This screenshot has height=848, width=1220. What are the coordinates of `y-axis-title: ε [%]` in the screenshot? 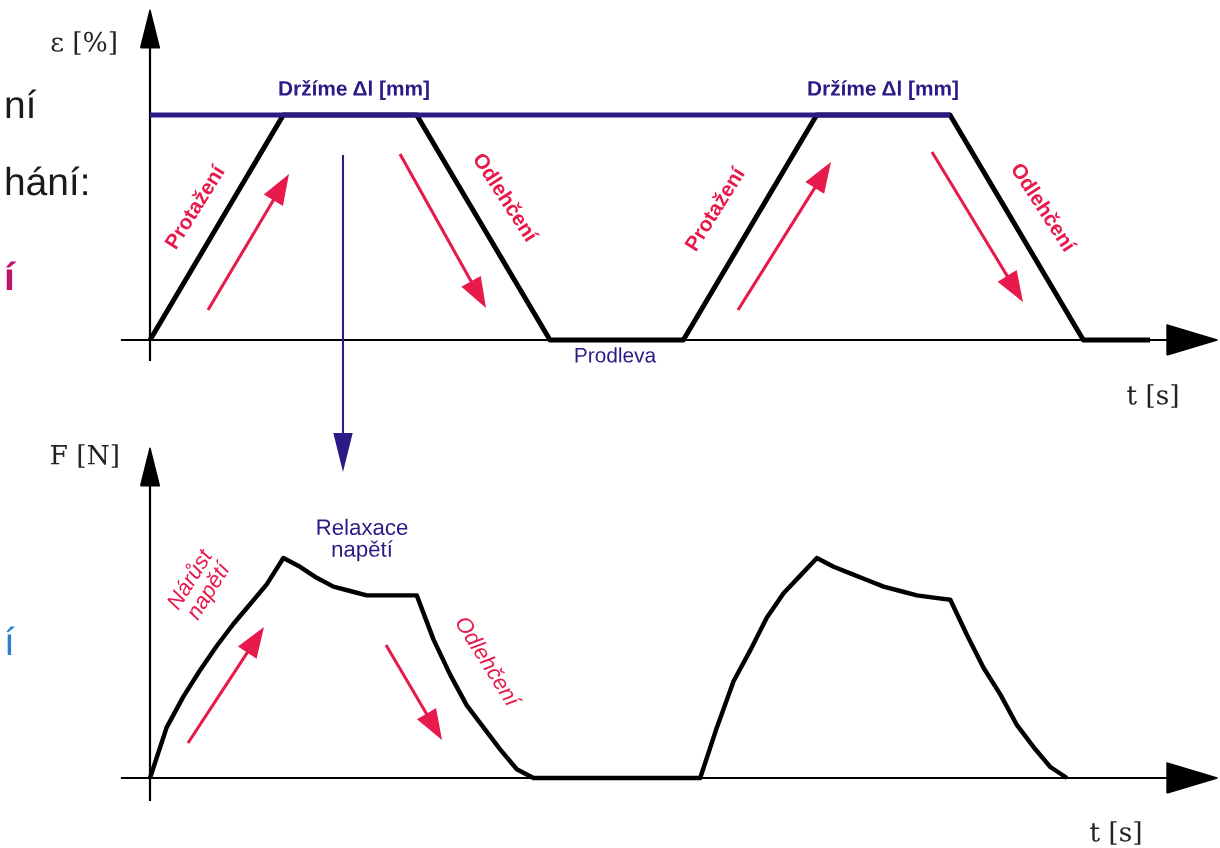 It's located at (83, 43).